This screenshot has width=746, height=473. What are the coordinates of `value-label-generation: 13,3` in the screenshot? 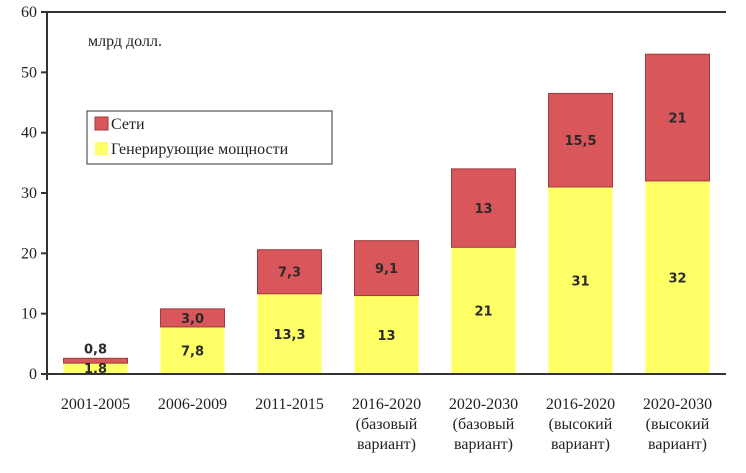 It's located at (289, 335).